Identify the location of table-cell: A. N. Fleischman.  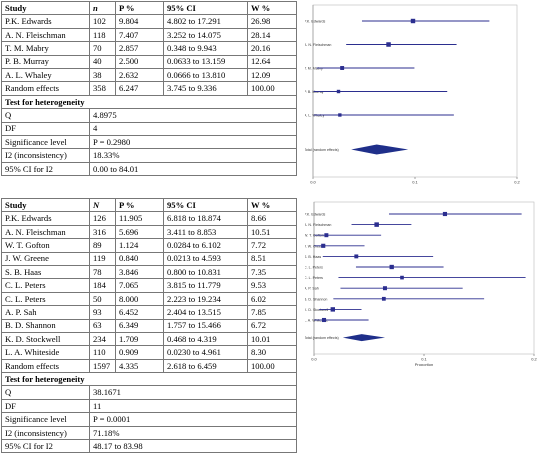
(45, 35).